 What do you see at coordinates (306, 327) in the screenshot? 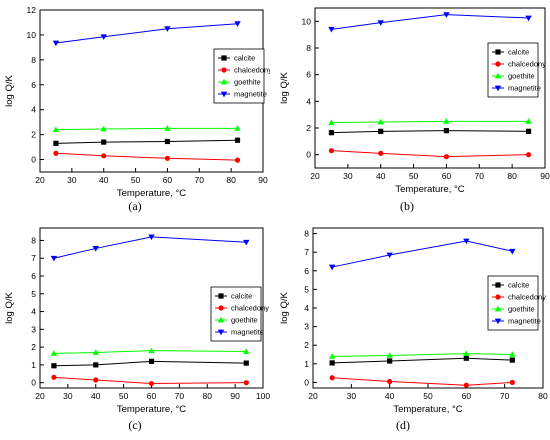
I see `y-tick-label: 3` at bounding box center [306, 327].